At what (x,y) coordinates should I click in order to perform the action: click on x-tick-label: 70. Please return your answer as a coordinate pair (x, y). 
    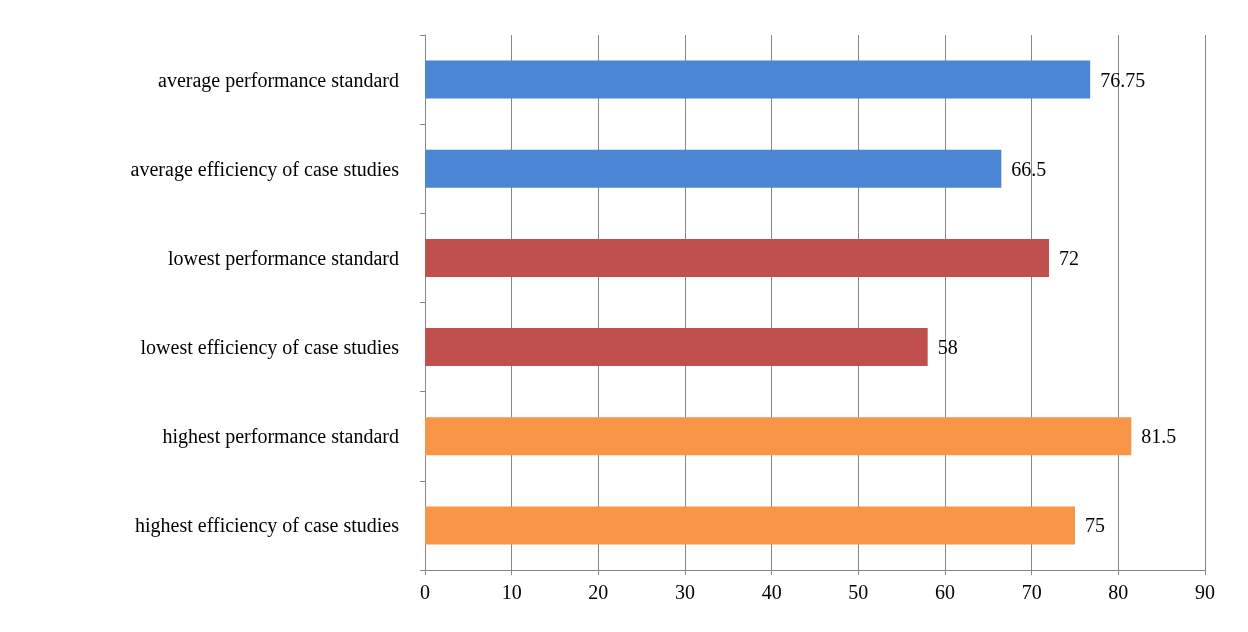
    Looking at the image, I should click on (1031, 592).